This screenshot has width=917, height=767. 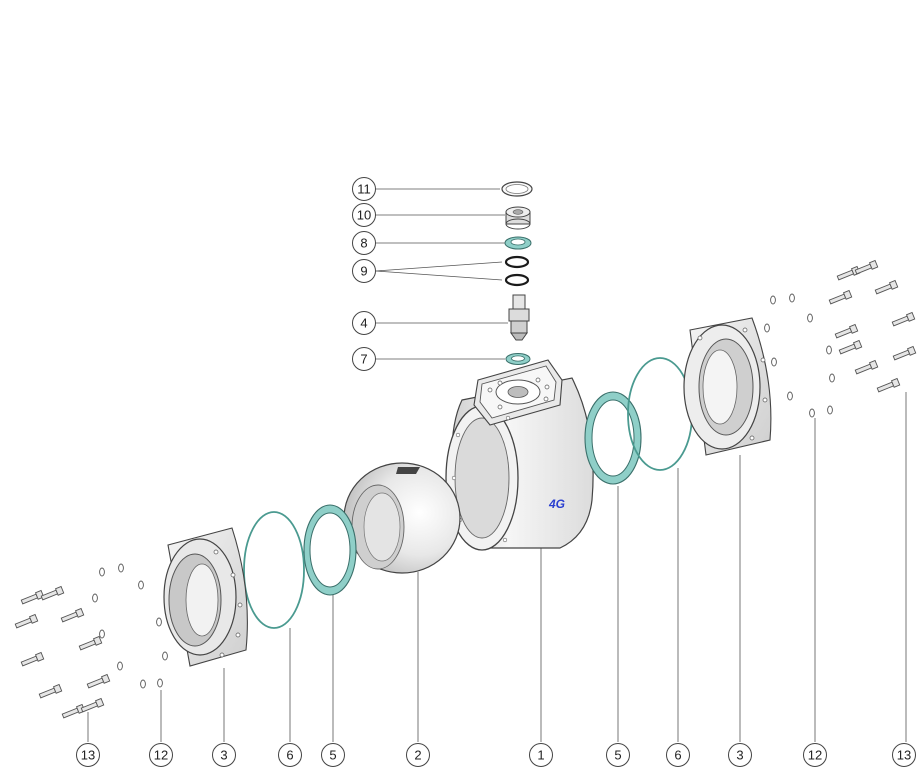 What do you see at coordinates (727, 386) in the screenshot?
I see `part-3-end-flange-right` at bounding box center [727, 386].